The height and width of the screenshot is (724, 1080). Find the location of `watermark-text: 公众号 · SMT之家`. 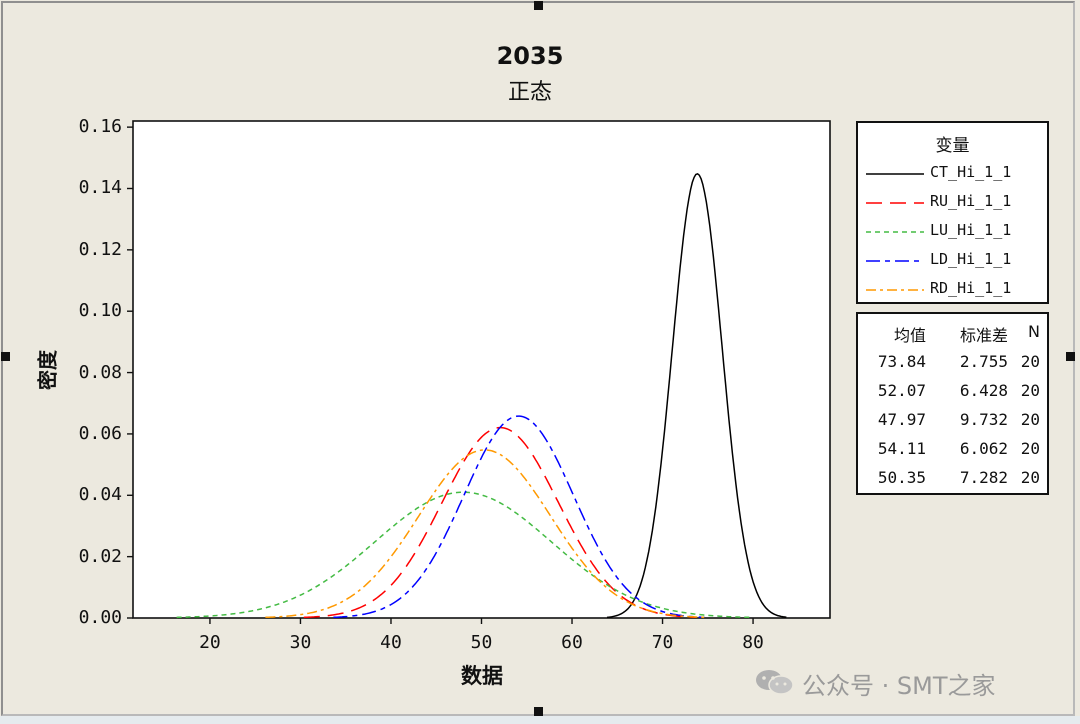

watermark-text: 公众号 · SMT之家 is located at coordinates (899, 686).